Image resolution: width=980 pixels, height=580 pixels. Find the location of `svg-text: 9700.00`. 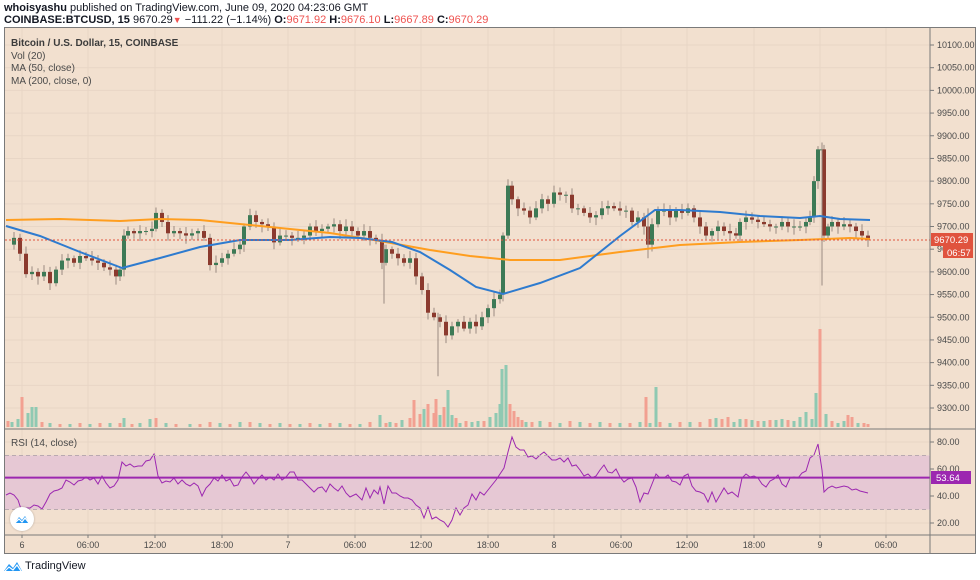

svg-text: 9700.00 is located at coordinates (953, 227).